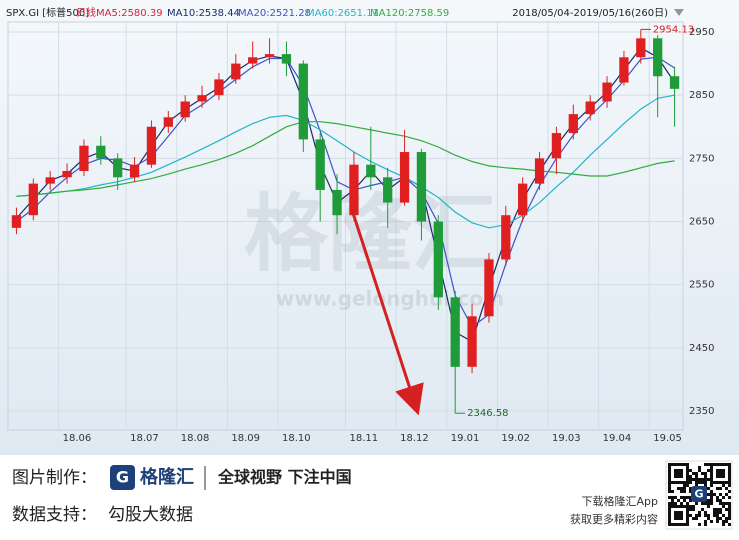 Image resolution: width=739 pixels, height=540 pixels. I want to click on period-label: 日线, so click(86, 12).